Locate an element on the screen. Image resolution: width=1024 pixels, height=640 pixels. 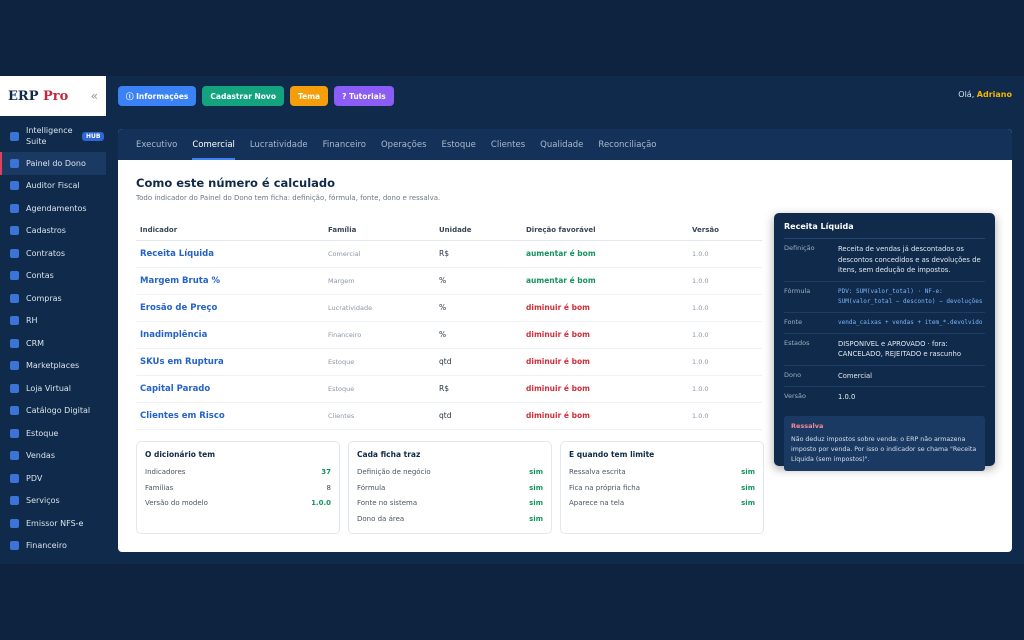
sidebar-item-auditor-fiscal: Auditor Fiscal is located at coordinates (53, 186).